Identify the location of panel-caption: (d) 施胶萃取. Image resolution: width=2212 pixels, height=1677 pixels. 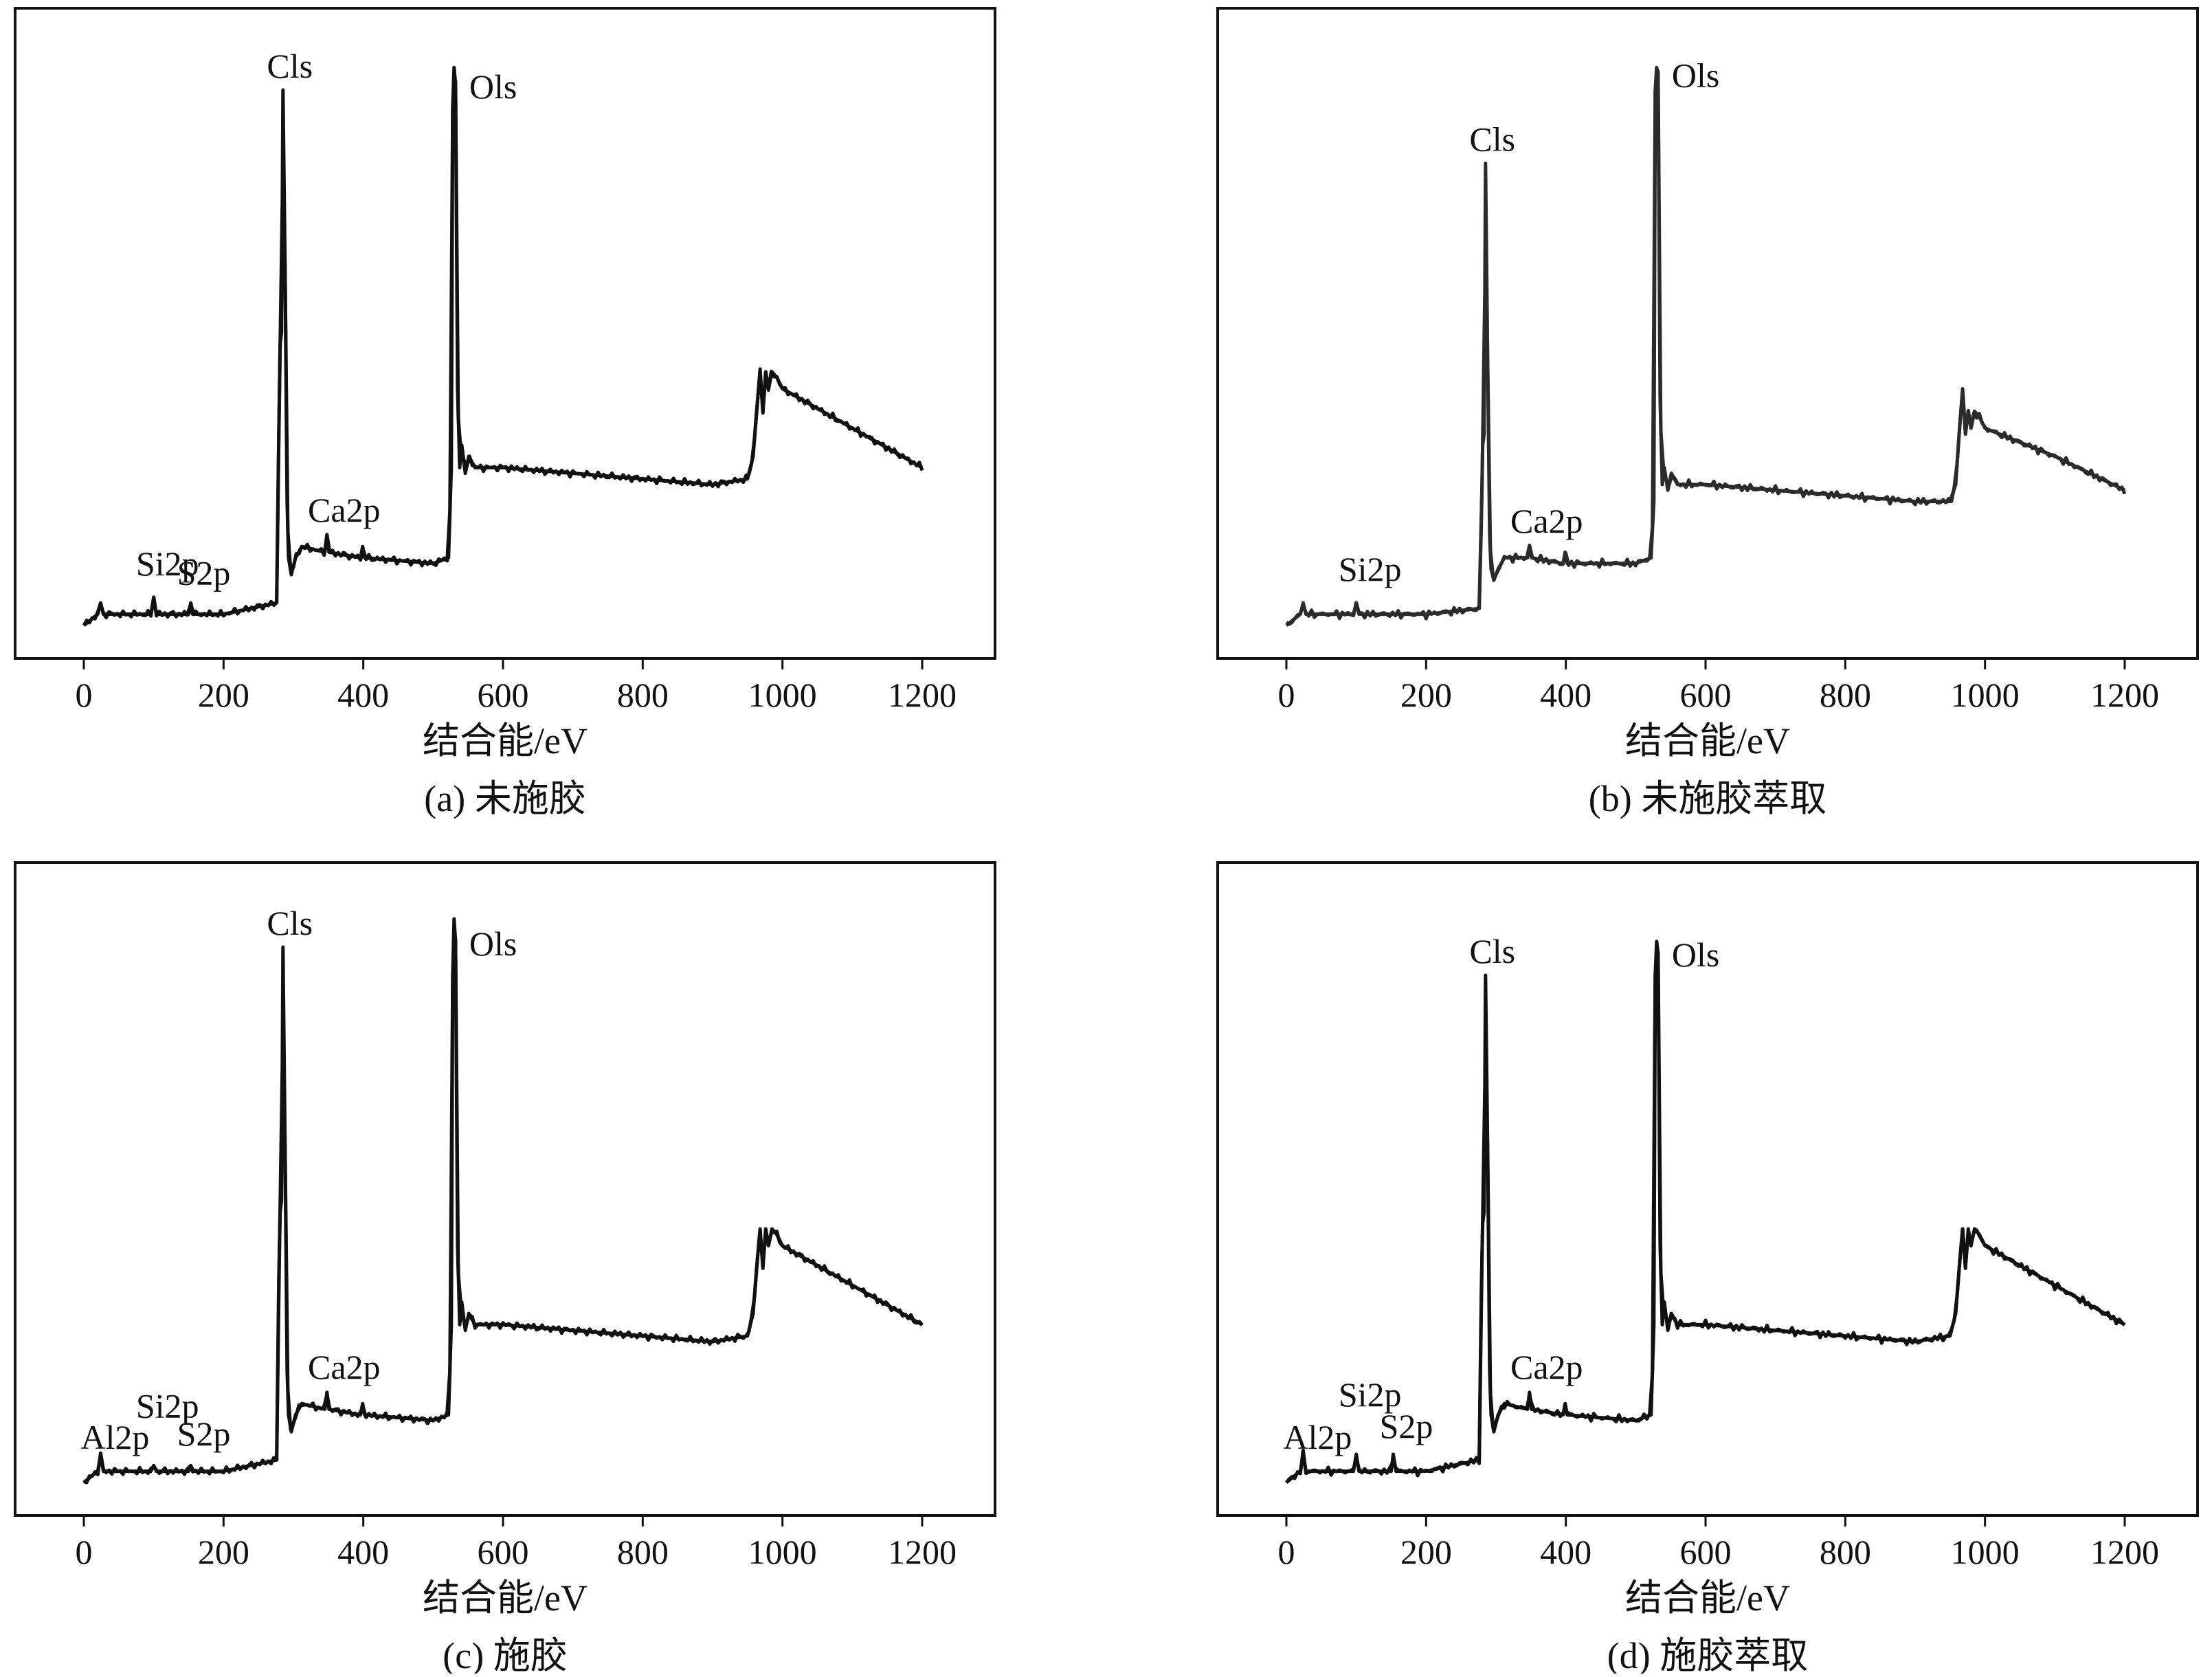
(1707, 1655).